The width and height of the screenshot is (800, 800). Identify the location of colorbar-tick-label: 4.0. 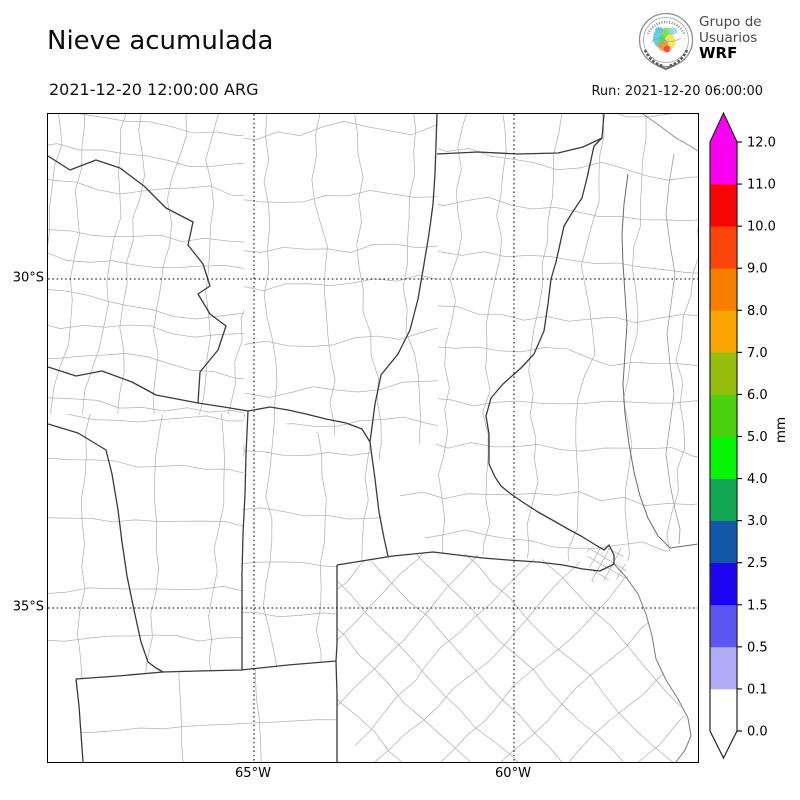
(757, 479).